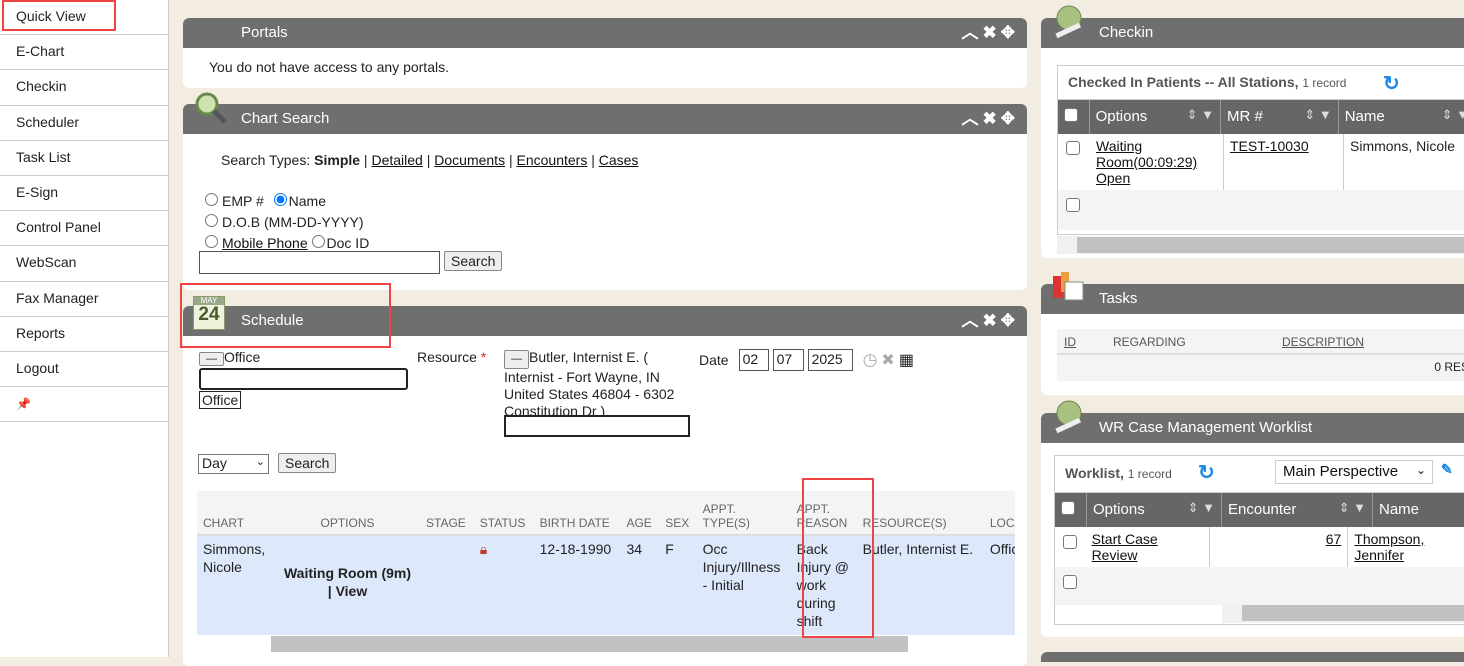 Image resolution: width=1464 pixels, height=666 pixels. Describe the element at coordinates (473, 261) in the screenshot. I see `chart-search-button: Search` at that location.